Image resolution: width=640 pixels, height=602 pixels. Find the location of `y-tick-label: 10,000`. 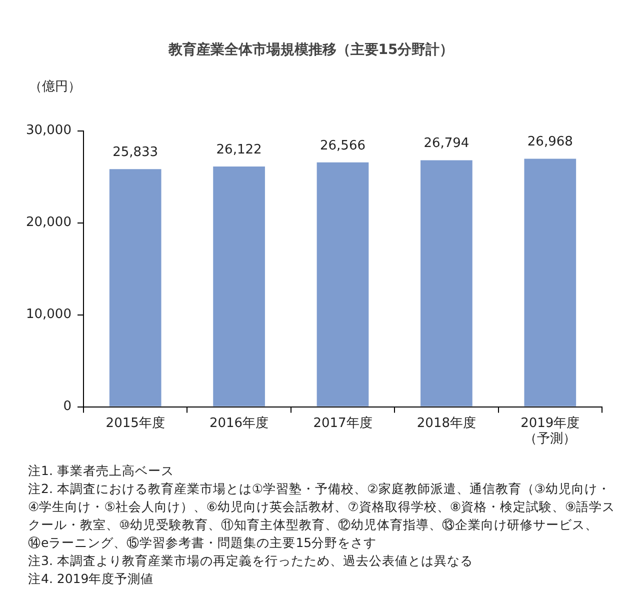

y-tick-label: 10,000 is located at coordinates (49, 314).